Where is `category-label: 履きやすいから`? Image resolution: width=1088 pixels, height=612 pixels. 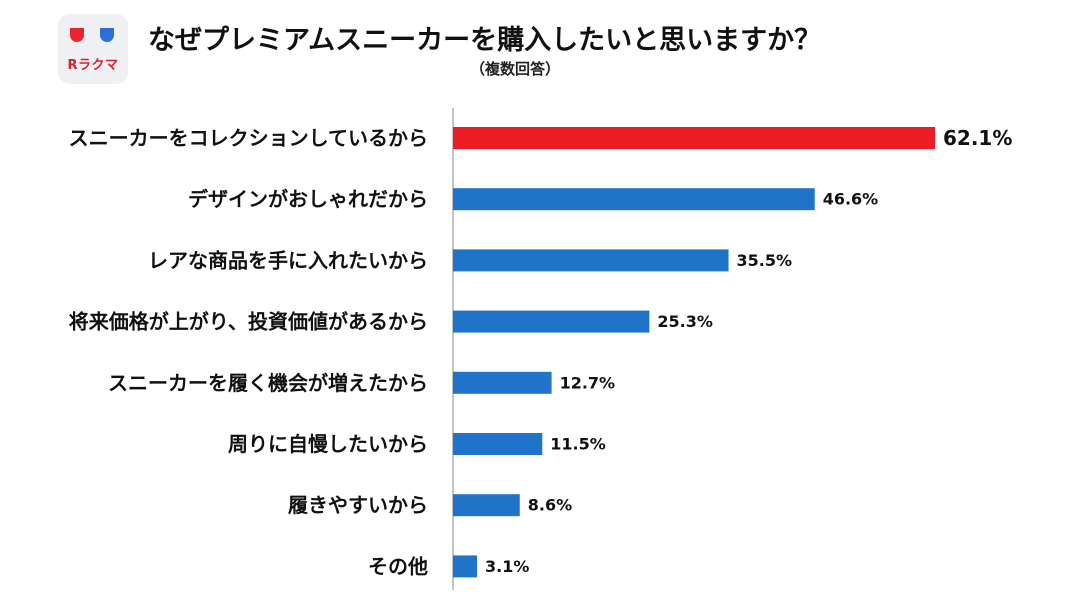 category-label: 履きやすいから is located at coordinates (358, 505).